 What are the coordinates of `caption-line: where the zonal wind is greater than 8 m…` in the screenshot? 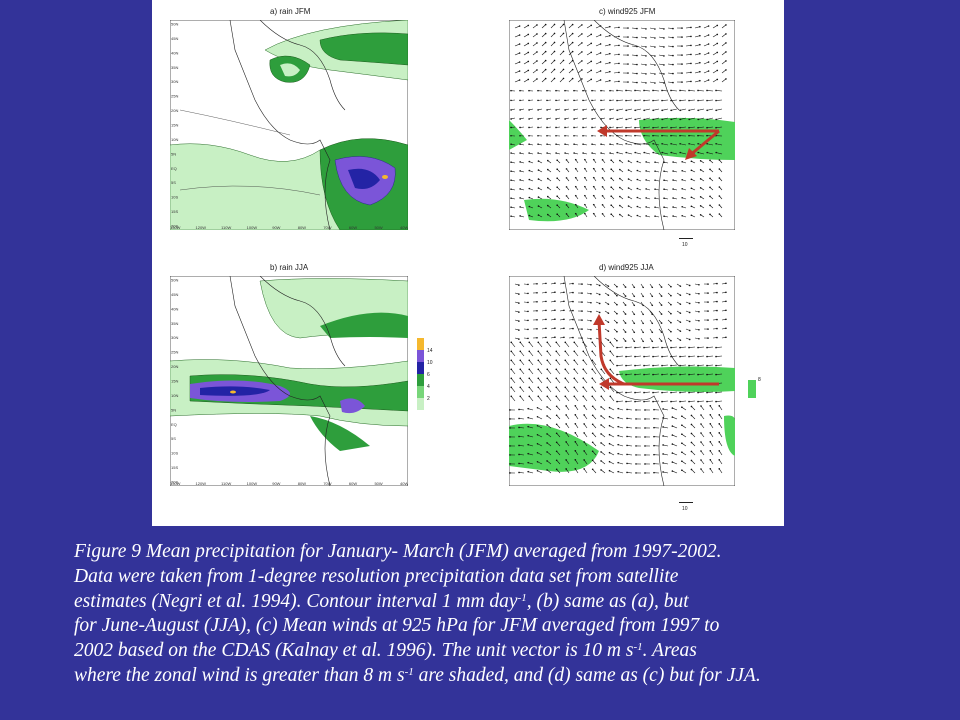 It's located at (417, 675).